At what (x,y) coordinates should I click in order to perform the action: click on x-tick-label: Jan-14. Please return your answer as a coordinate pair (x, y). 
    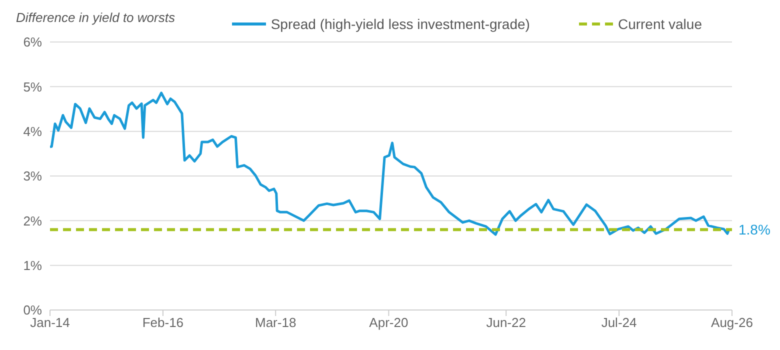
    Looking at the image, I should click on (50, 322).